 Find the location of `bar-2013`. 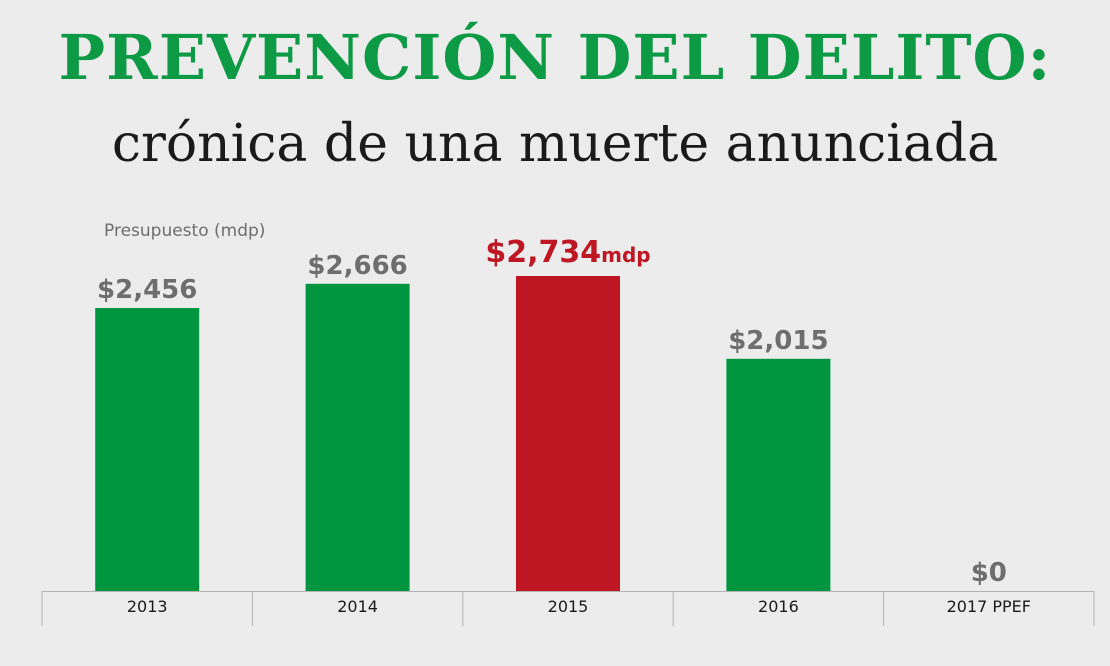

bar-2013 is located at coordinates (147, 449).